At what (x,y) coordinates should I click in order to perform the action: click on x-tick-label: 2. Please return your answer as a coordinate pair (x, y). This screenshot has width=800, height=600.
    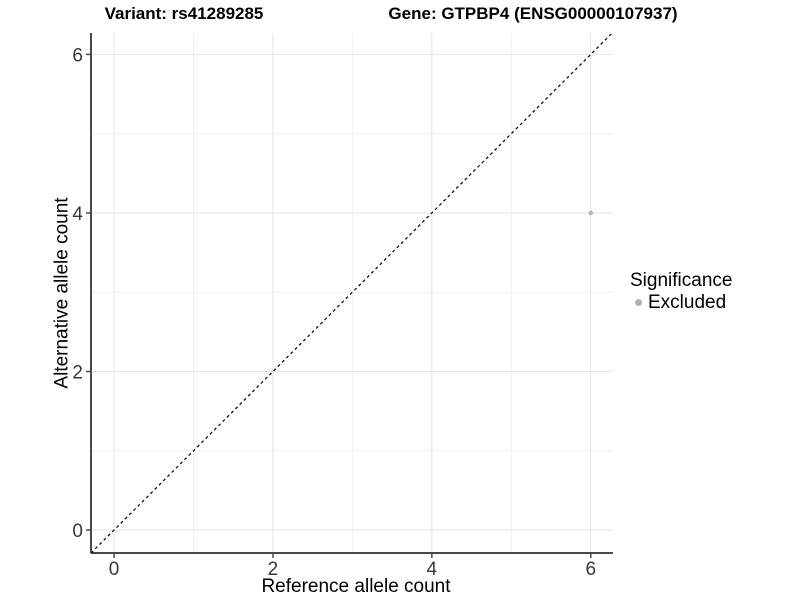
    Looking at the image, I should click on (273, 569).